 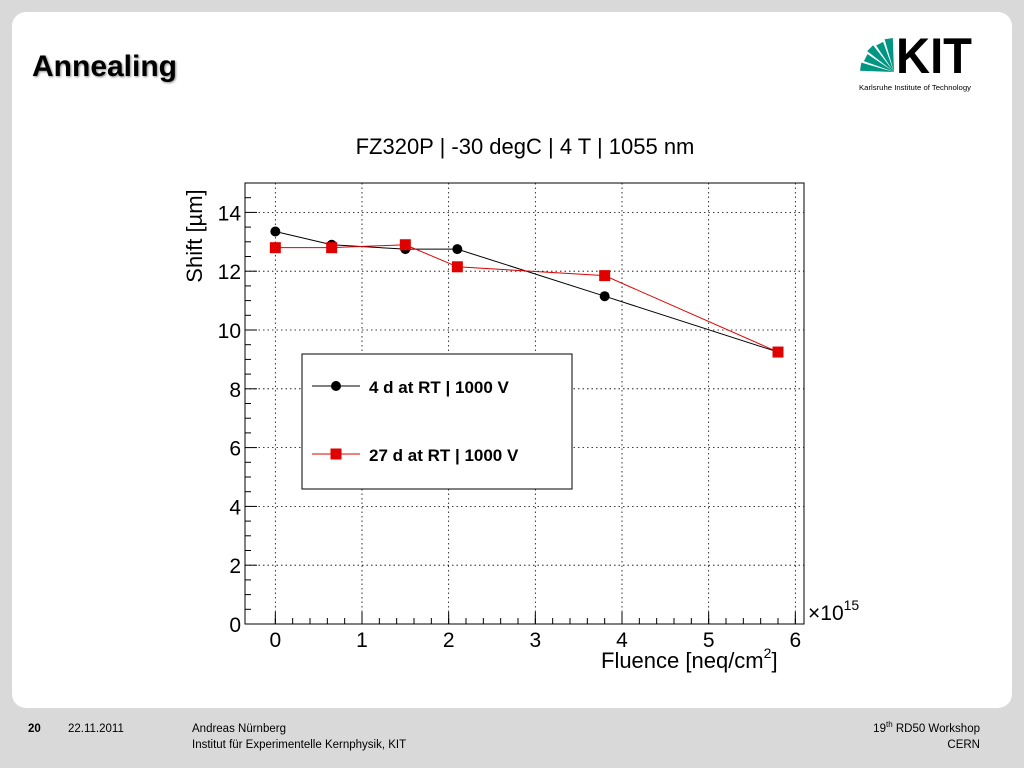 I want to click on y-tick-label: 2, so click(x=235, y=566).